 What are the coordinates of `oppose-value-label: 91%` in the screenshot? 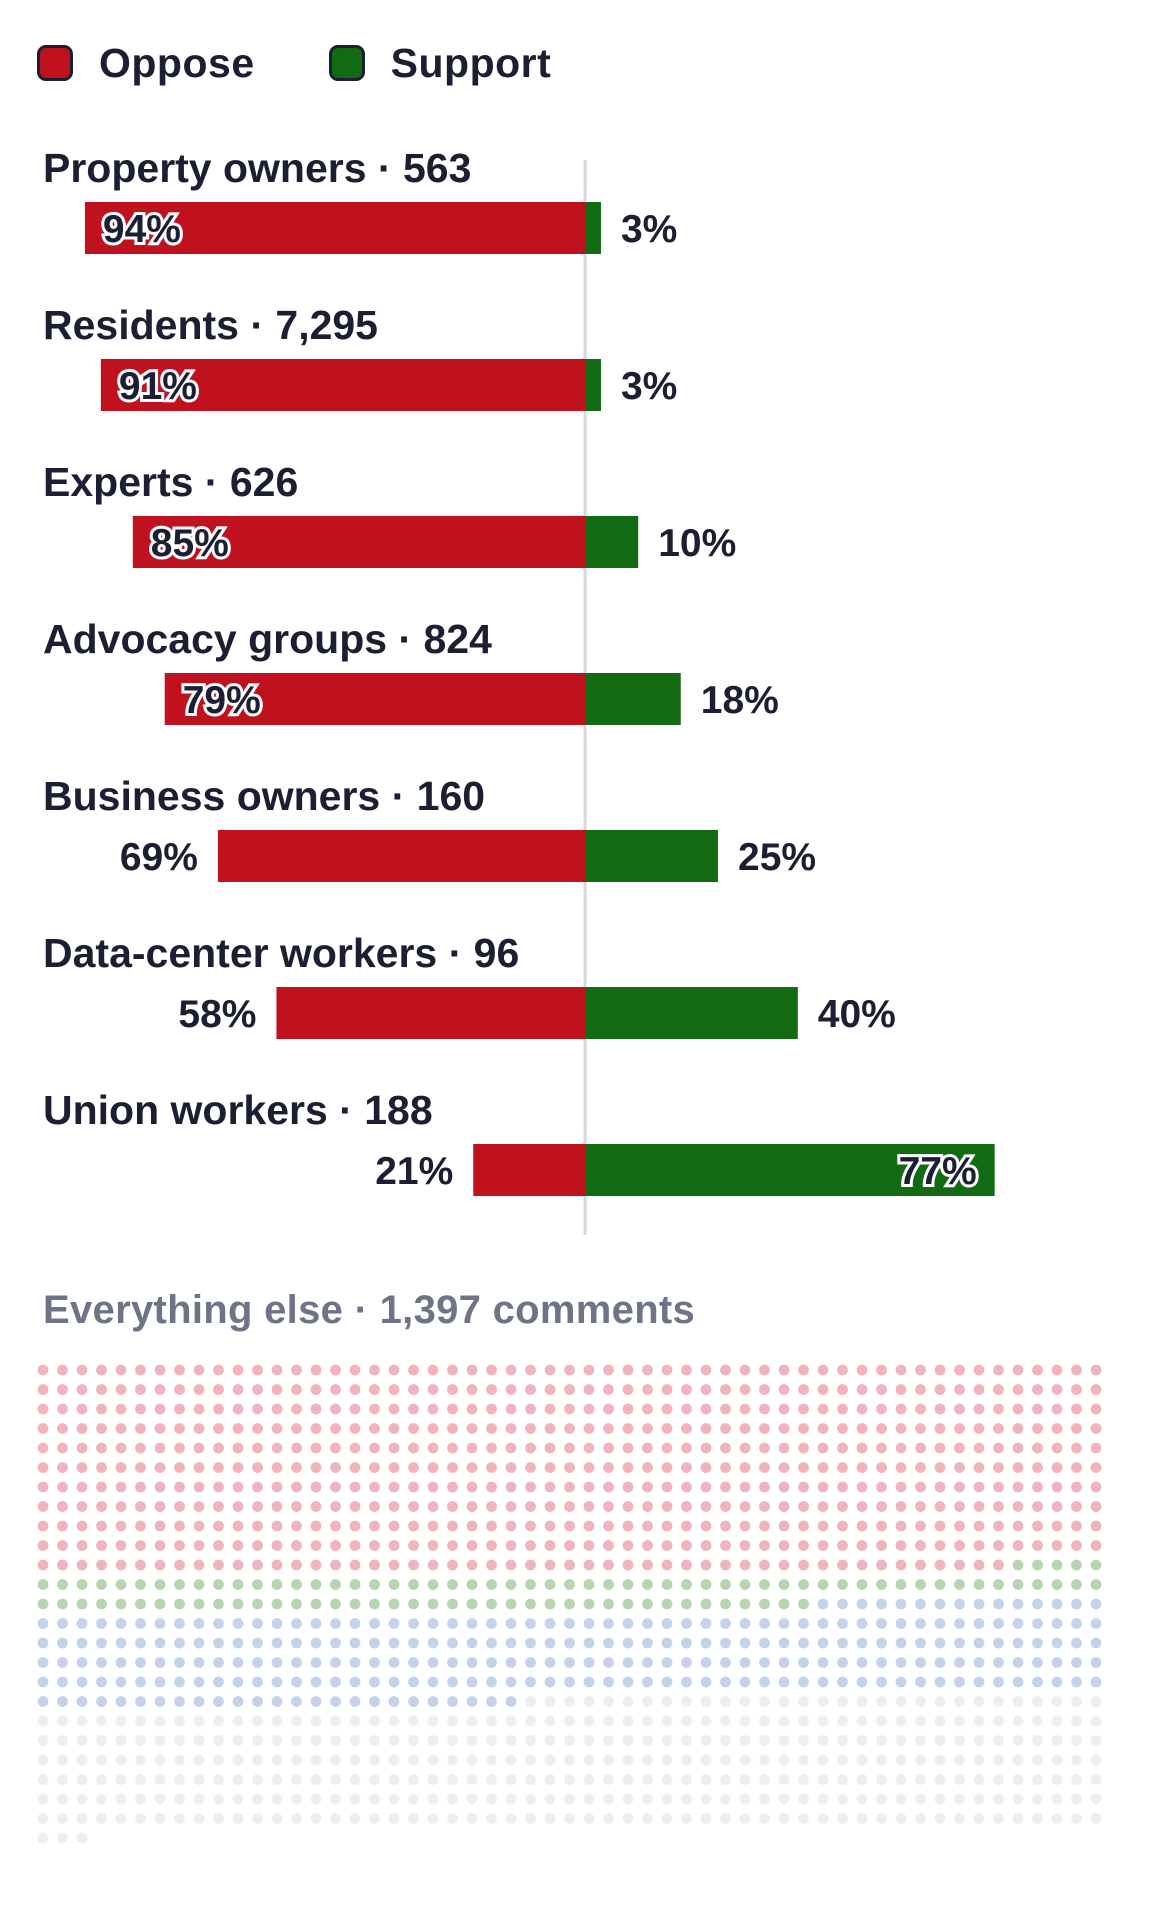 It's located at (158, 386).